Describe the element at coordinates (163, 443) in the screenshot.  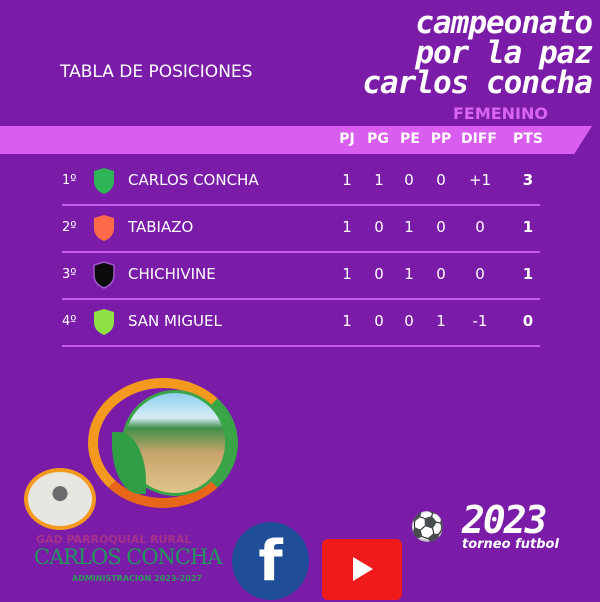
I see `gad-logo-ring` at that location.